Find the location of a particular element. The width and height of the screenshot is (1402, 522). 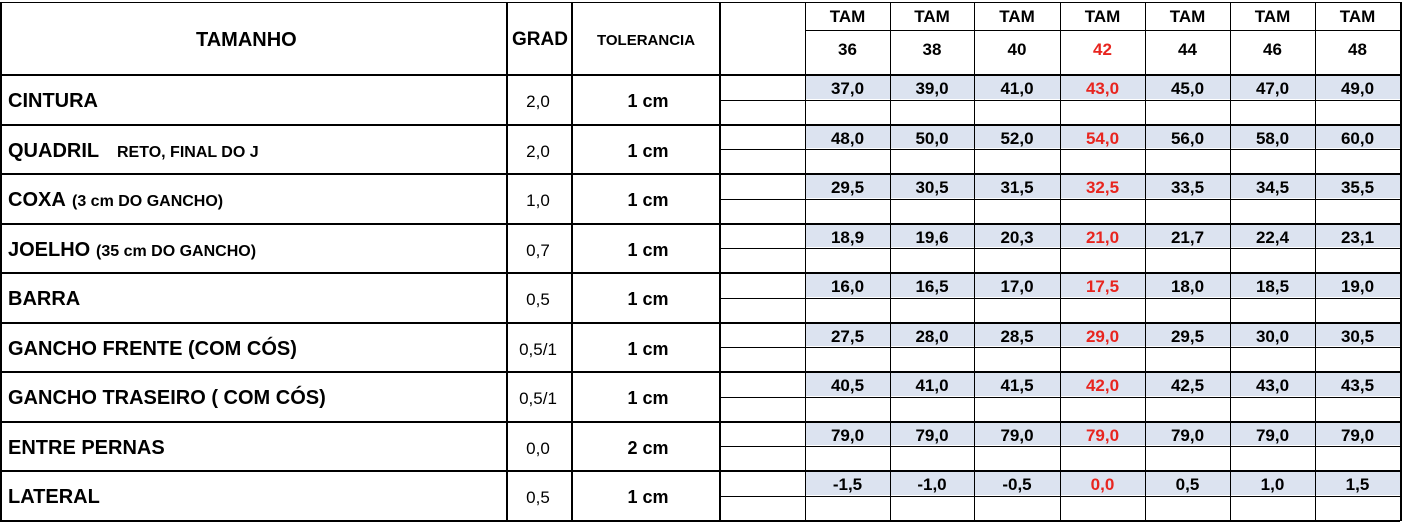

row-name: JOELHO is located at coordinates (49, 249).